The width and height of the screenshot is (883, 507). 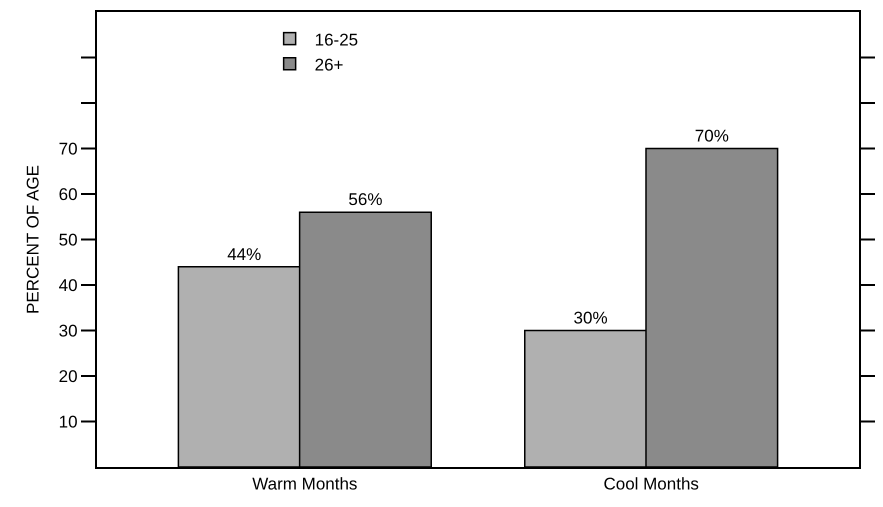 What do you see at coordinates (33, 239) in the screenshot?
I see `y-axis-title: PERCENT OF AGE` at bounding box center [33, 239].